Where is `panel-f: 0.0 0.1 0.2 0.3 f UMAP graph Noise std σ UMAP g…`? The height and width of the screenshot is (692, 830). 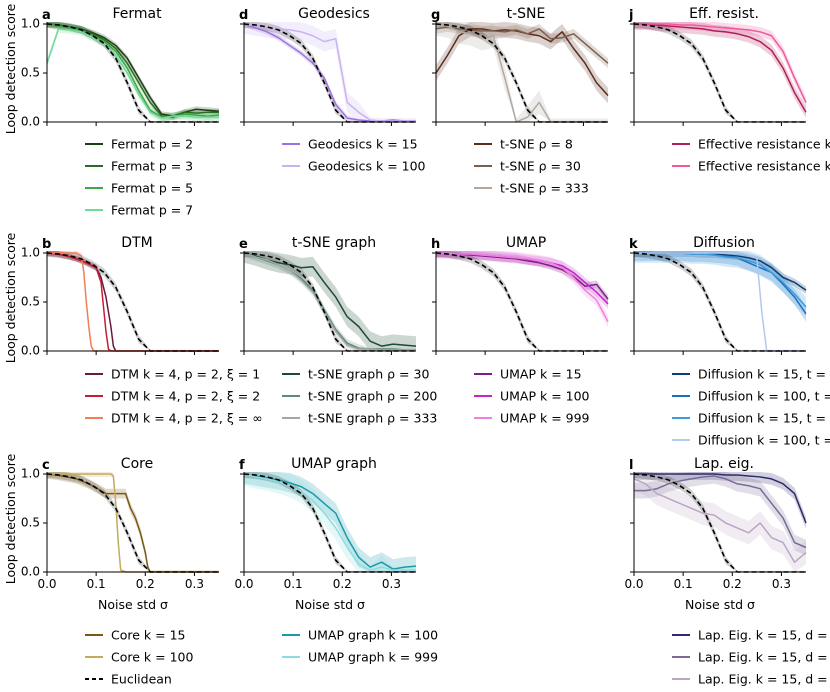 panel-f: 0.0 0.1 0.2 0.3 f UMAP graph Noise std σ UMAP g… is located at coordinates (336, 560).